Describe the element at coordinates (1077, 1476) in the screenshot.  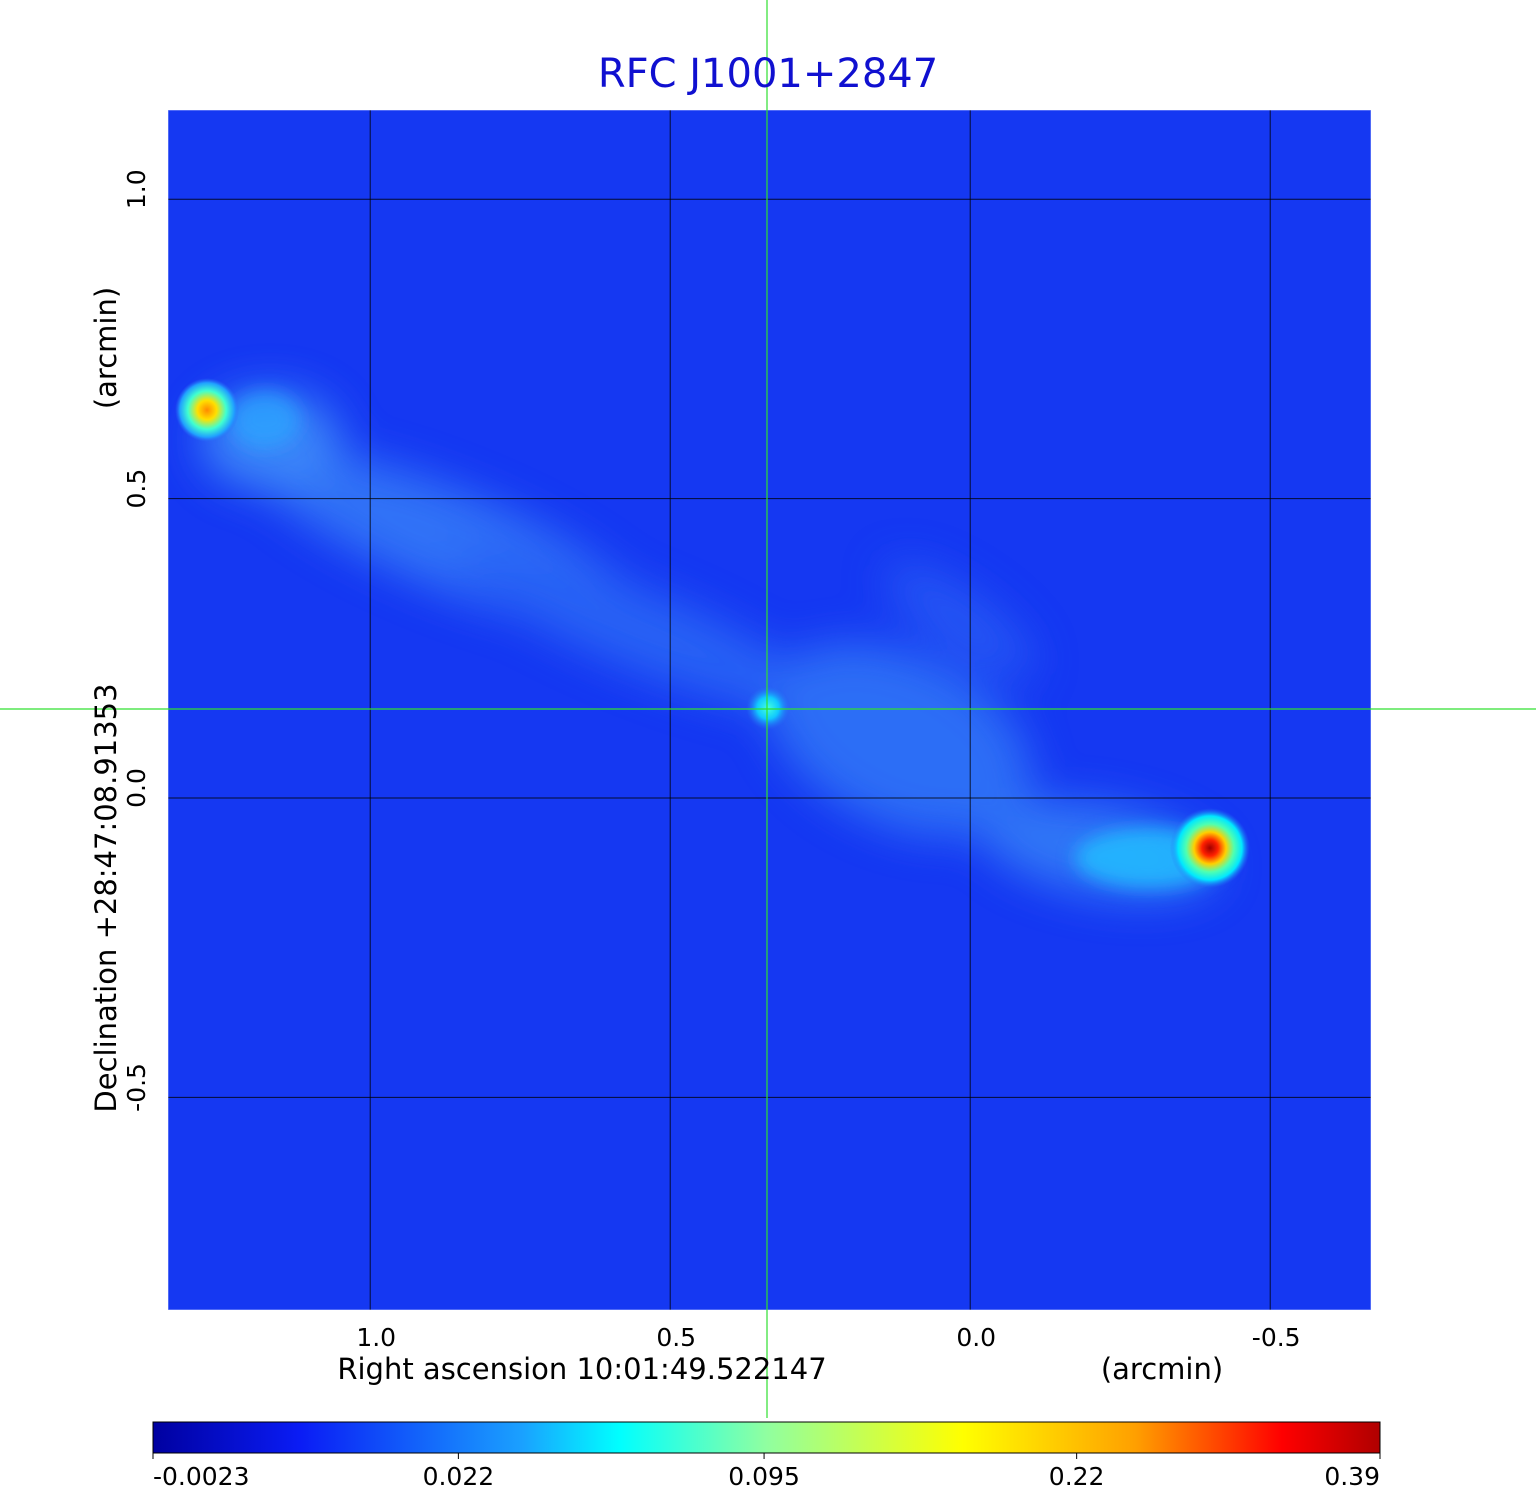
I see `colorbar-tick-label: 0.22` at that location.